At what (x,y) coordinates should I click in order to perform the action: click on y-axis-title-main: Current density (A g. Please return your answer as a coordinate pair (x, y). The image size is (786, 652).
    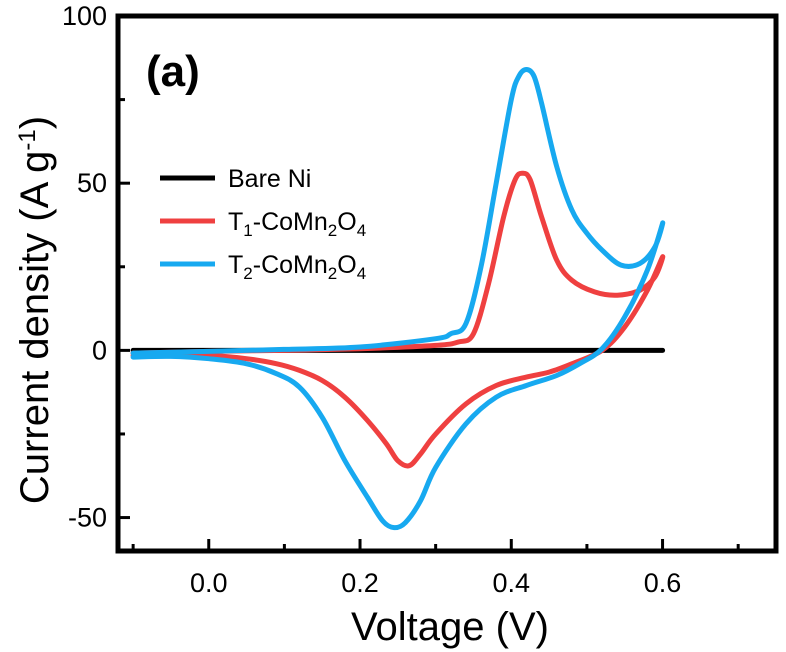
    Looking at the image, I should click on (35, 328).